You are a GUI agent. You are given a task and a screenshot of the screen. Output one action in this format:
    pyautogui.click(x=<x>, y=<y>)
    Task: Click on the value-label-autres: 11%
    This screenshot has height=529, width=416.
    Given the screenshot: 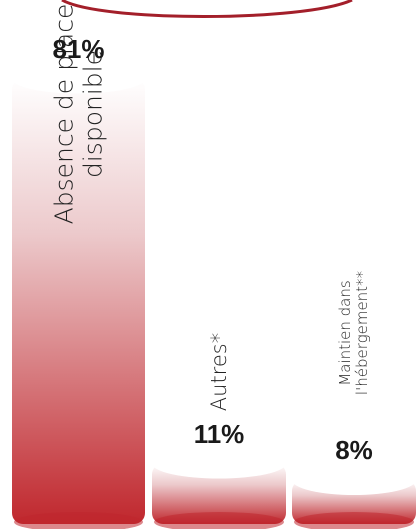 What is the action you would take?
    pyautogui.click(x=219, y=433)
    